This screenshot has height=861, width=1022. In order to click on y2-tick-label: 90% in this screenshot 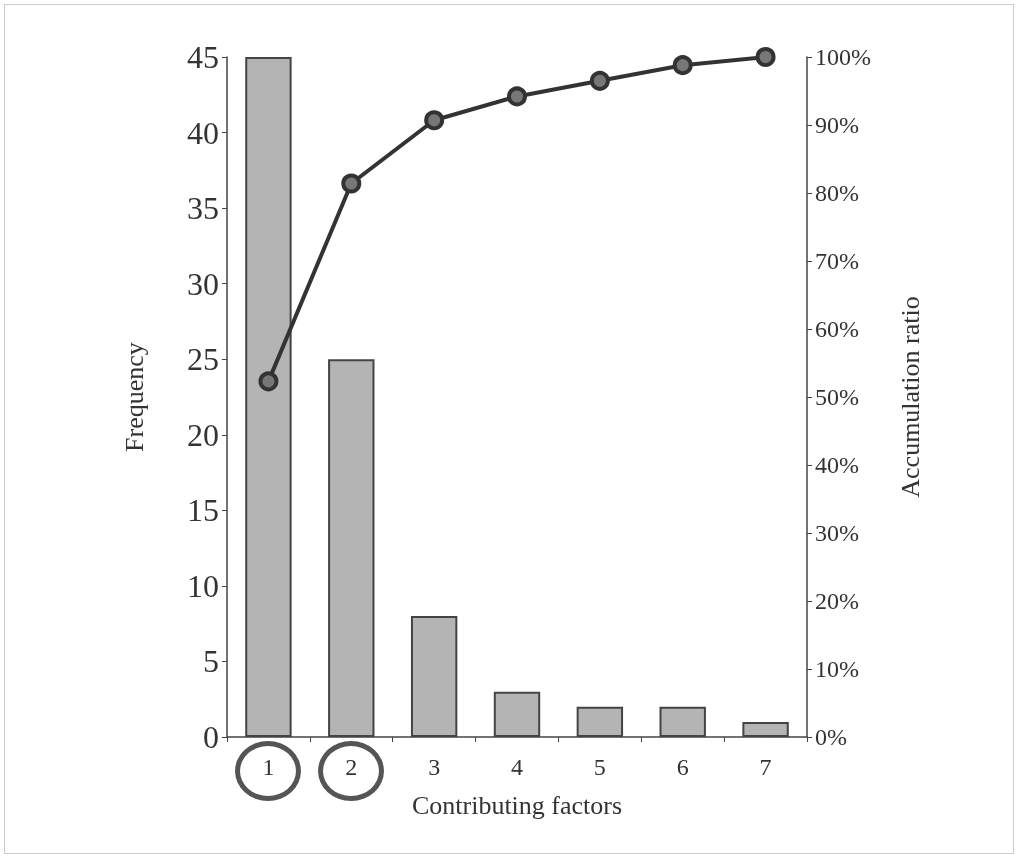, I will do `click(837, 125)`.